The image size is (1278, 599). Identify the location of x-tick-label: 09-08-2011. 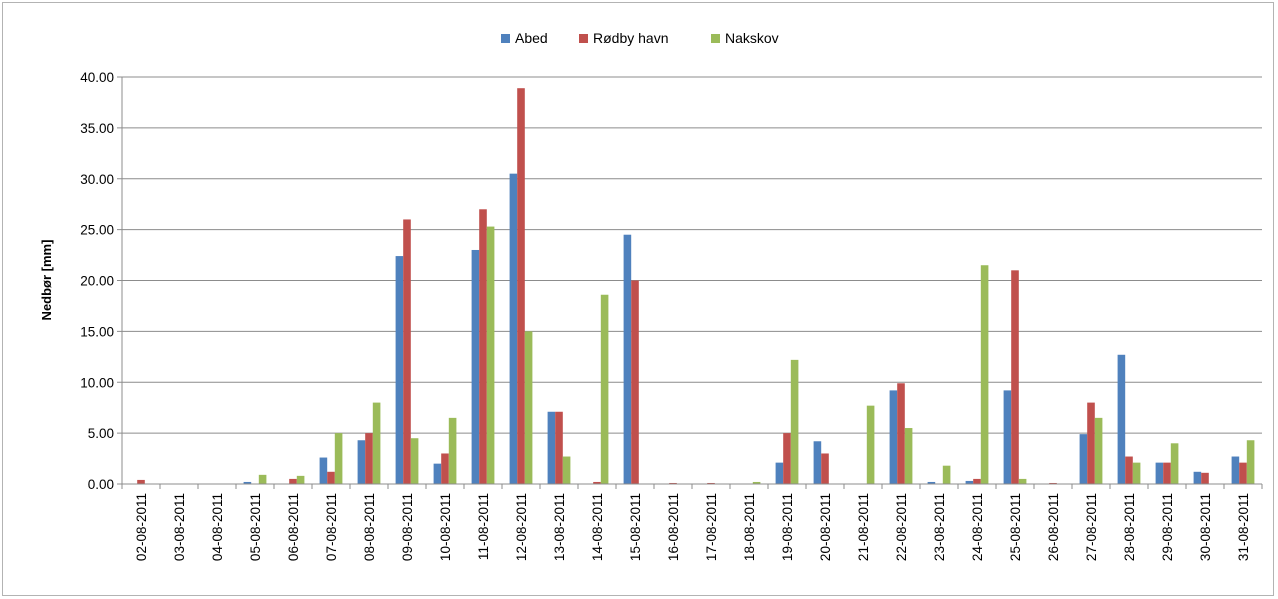
(407, 527).